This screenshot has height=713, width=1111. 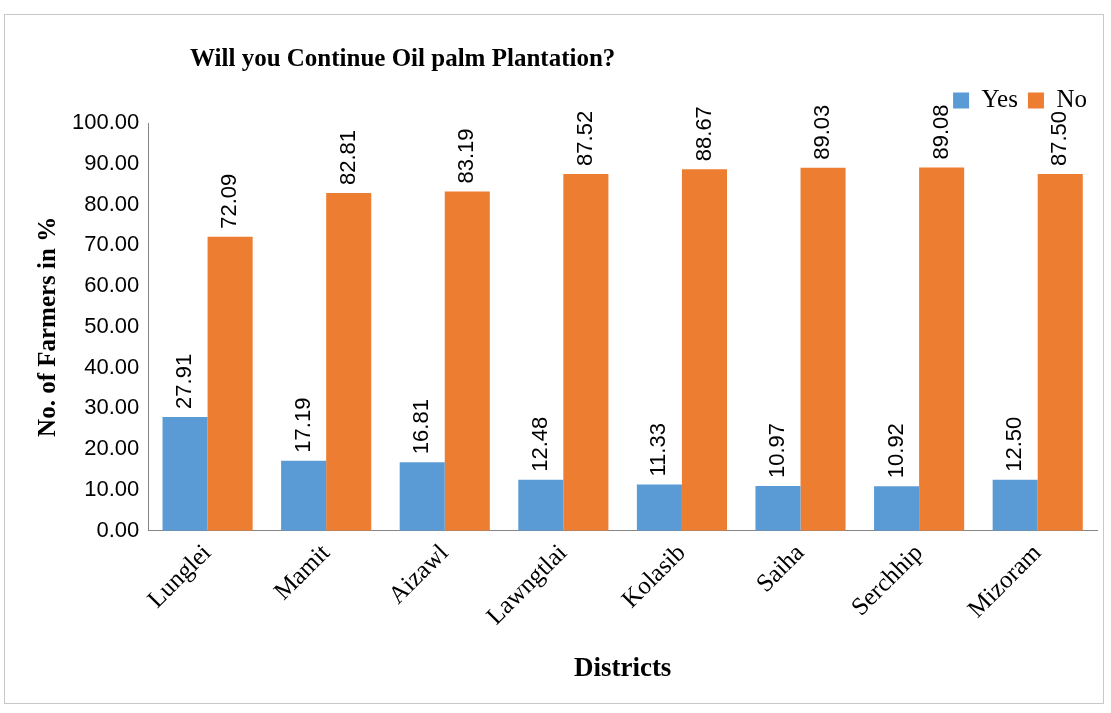 What do you see at coordinates (229, 201) in the screenshot?
I see `data-label: 72.09` at bounding box center [229, 201].